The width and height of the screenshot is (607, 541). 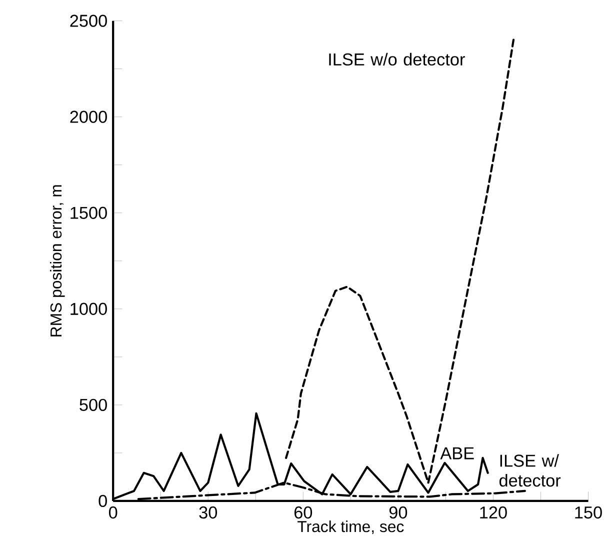 What do you see at coordinates (530, 470) in the screenshot?
I see `series-label: ILSE w/ detector` at bounding box center [530, 470].